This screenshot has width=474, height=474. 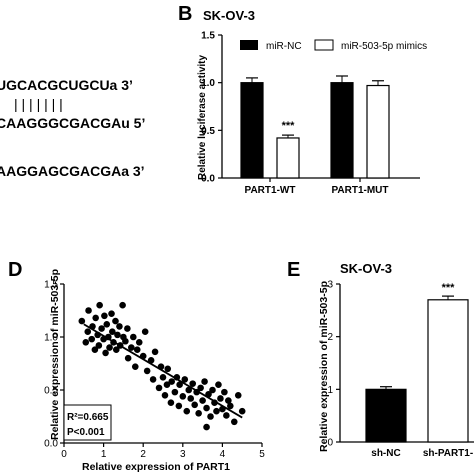 I want to click on b-y-tick-label: 1.0, so click(x=208, y=83).